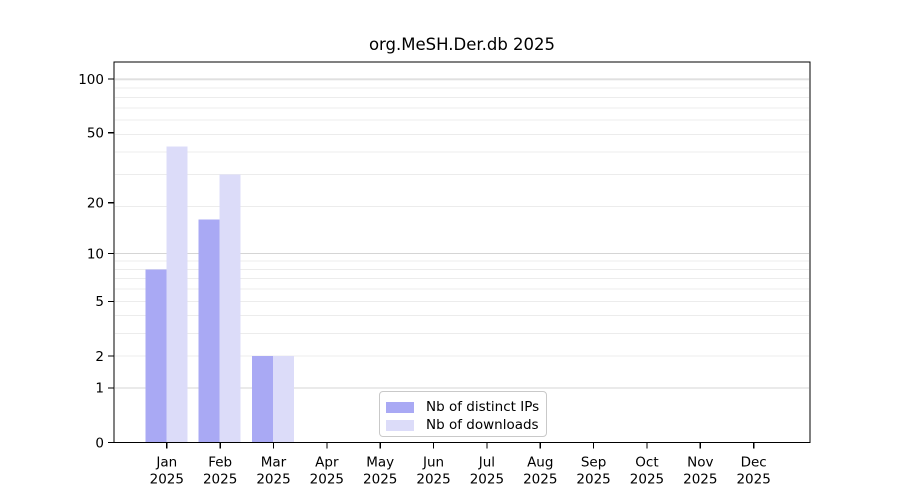 This screenshot has height=500, width=900. I want to click on y-tick-label: 20, so click(95, 204).